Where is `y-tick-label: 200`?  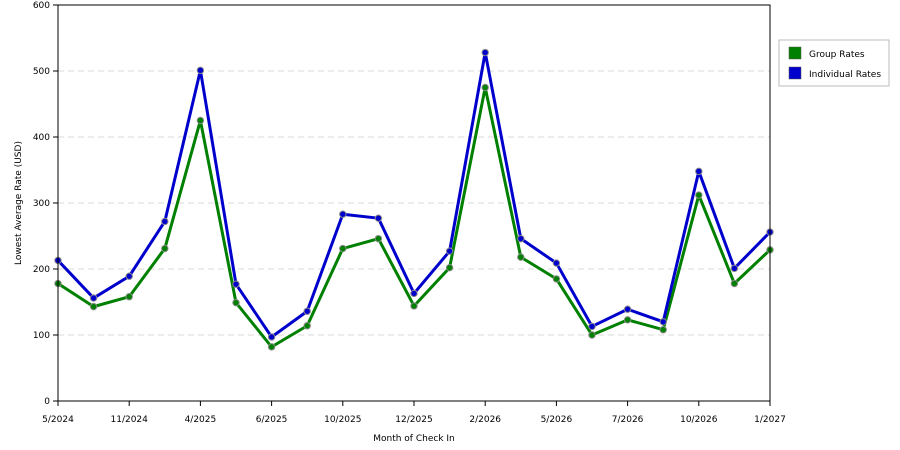
y-tick-label: 200 is located at coordinates (41, 270).